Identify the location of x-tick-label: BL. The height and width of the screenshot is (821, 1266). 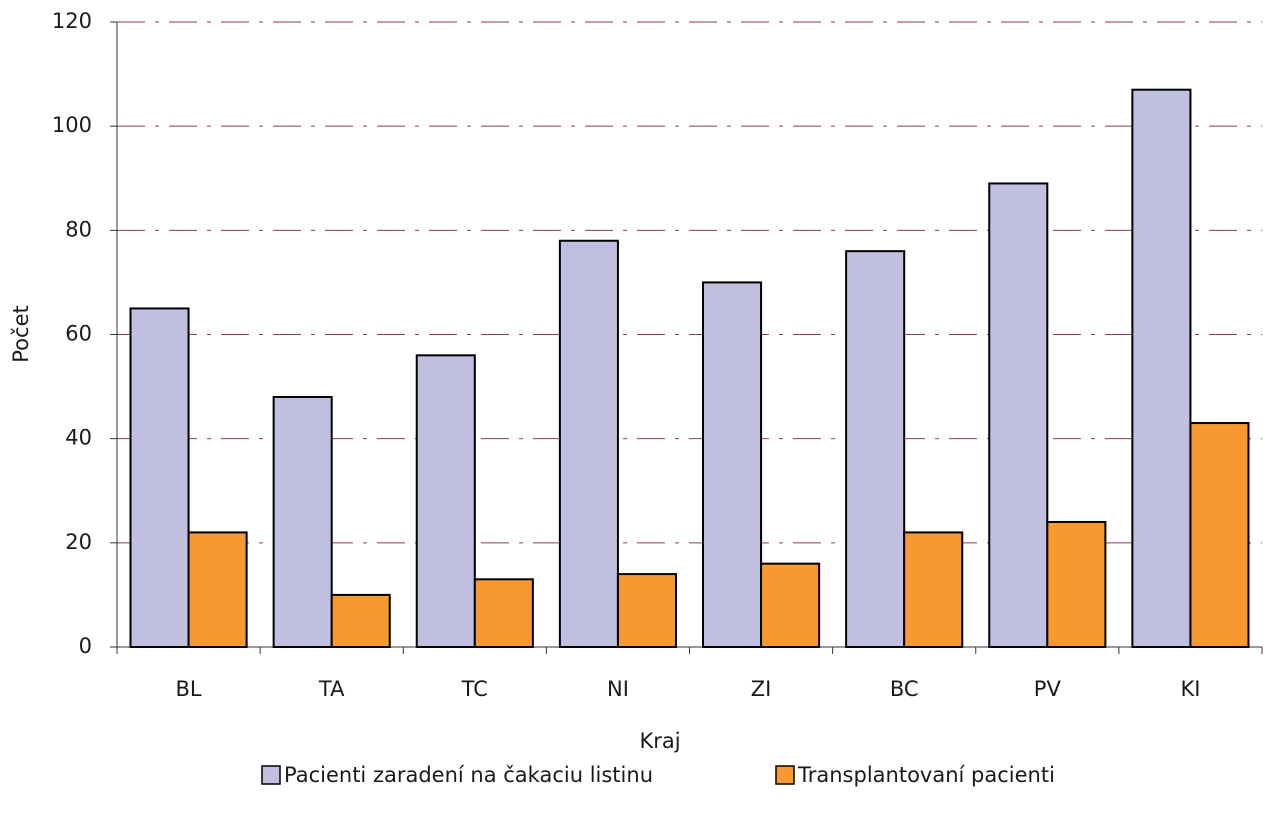
(189, 689).